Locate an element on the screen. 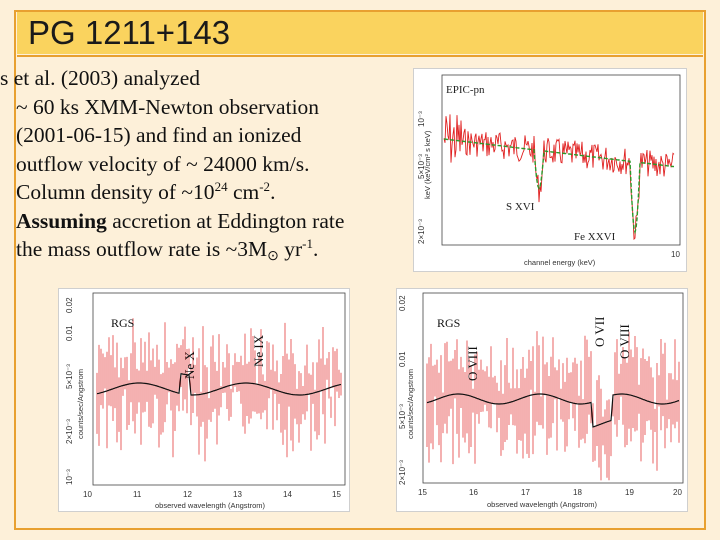 The width and height of the screenshot is (720, 540). rgs-left-error-bars is located at coordinates (219, 390).